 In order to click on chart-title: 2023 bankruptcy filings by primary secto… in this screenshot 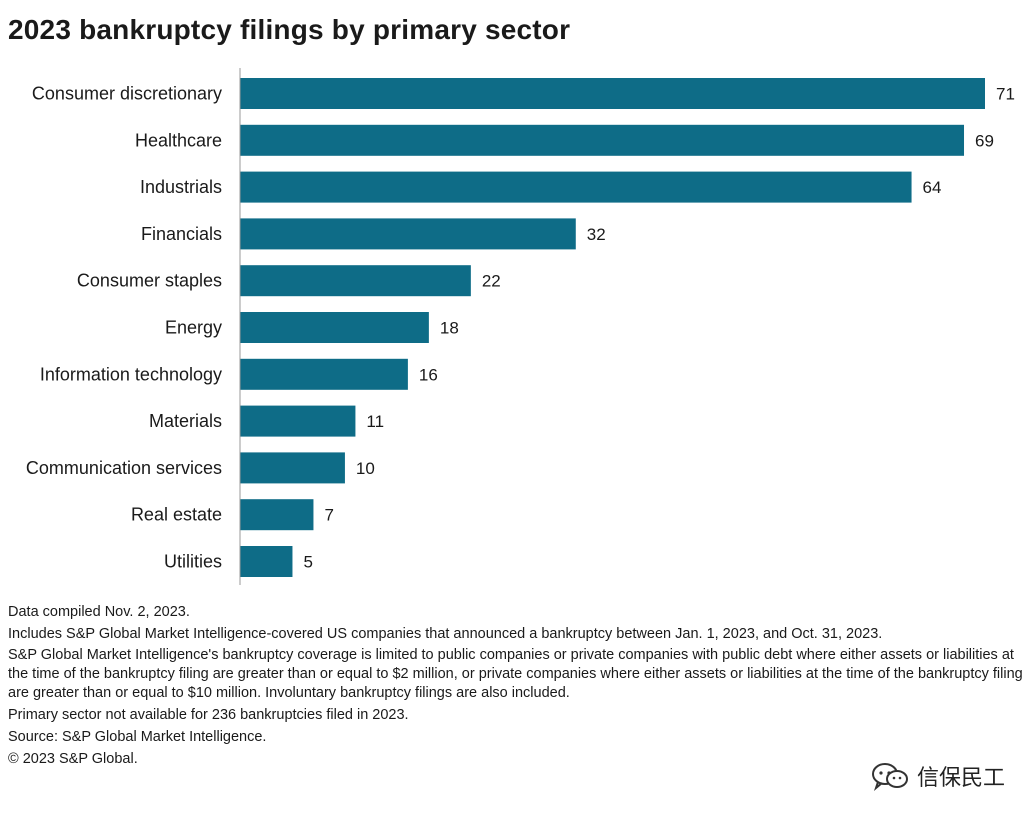, I will do `click(289, 29)`.